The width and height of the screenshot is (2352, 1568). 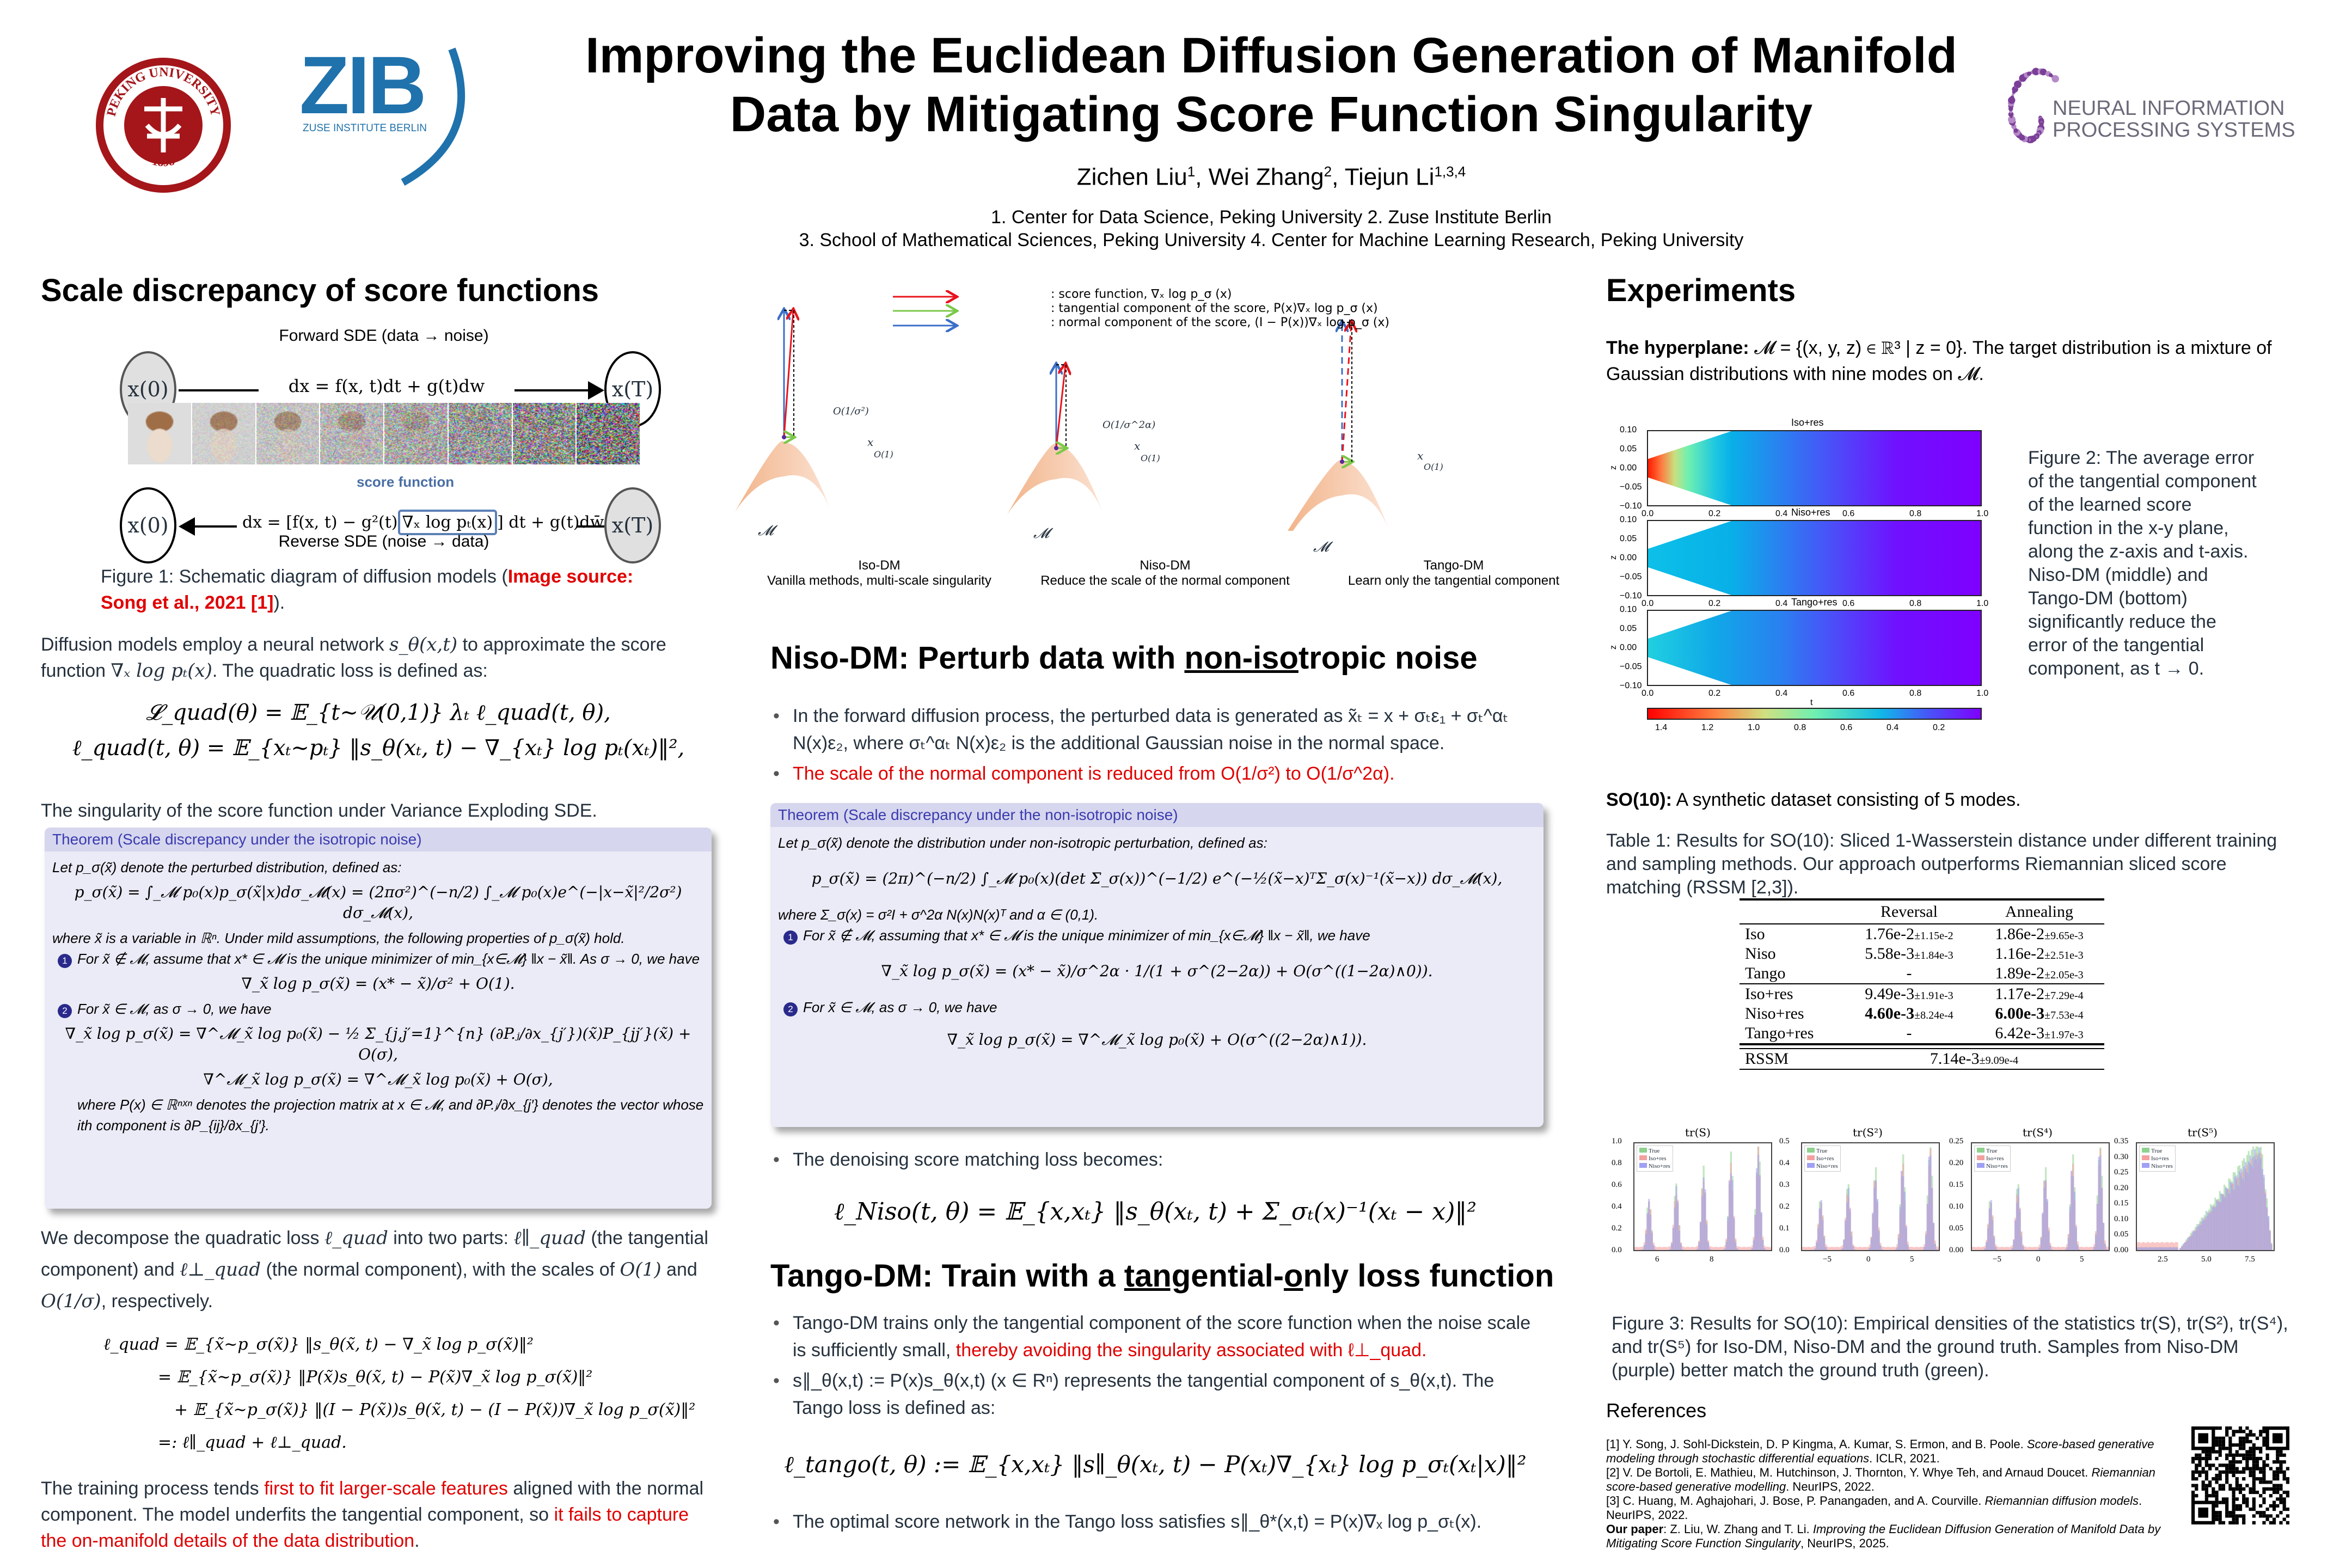 What do you see at coordinates (1701, 290) in the screenshot?
I see `section-heading-experiments: Experiments` at bounding box center [1701, 290].